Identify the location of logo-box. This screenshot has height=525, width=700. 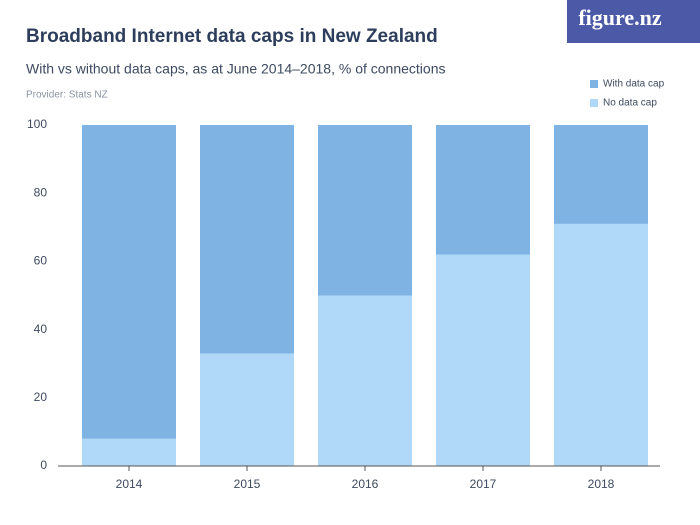
(633, 21).